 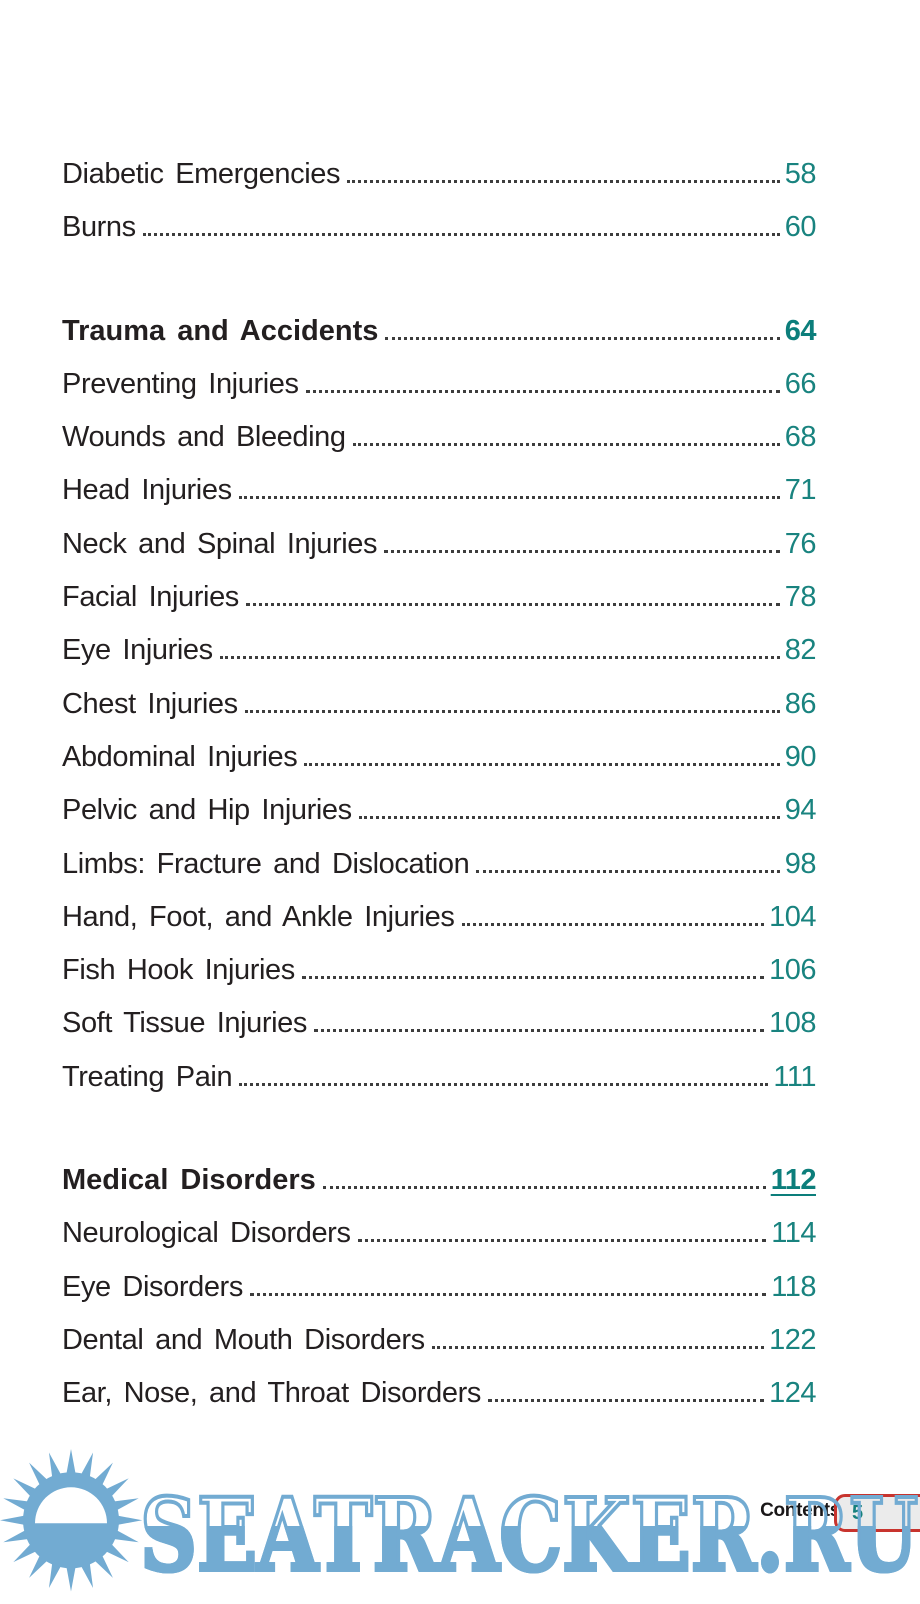 I want to click on toc-row: Fish Hook Injuries 106, so click(x=439, y=970).